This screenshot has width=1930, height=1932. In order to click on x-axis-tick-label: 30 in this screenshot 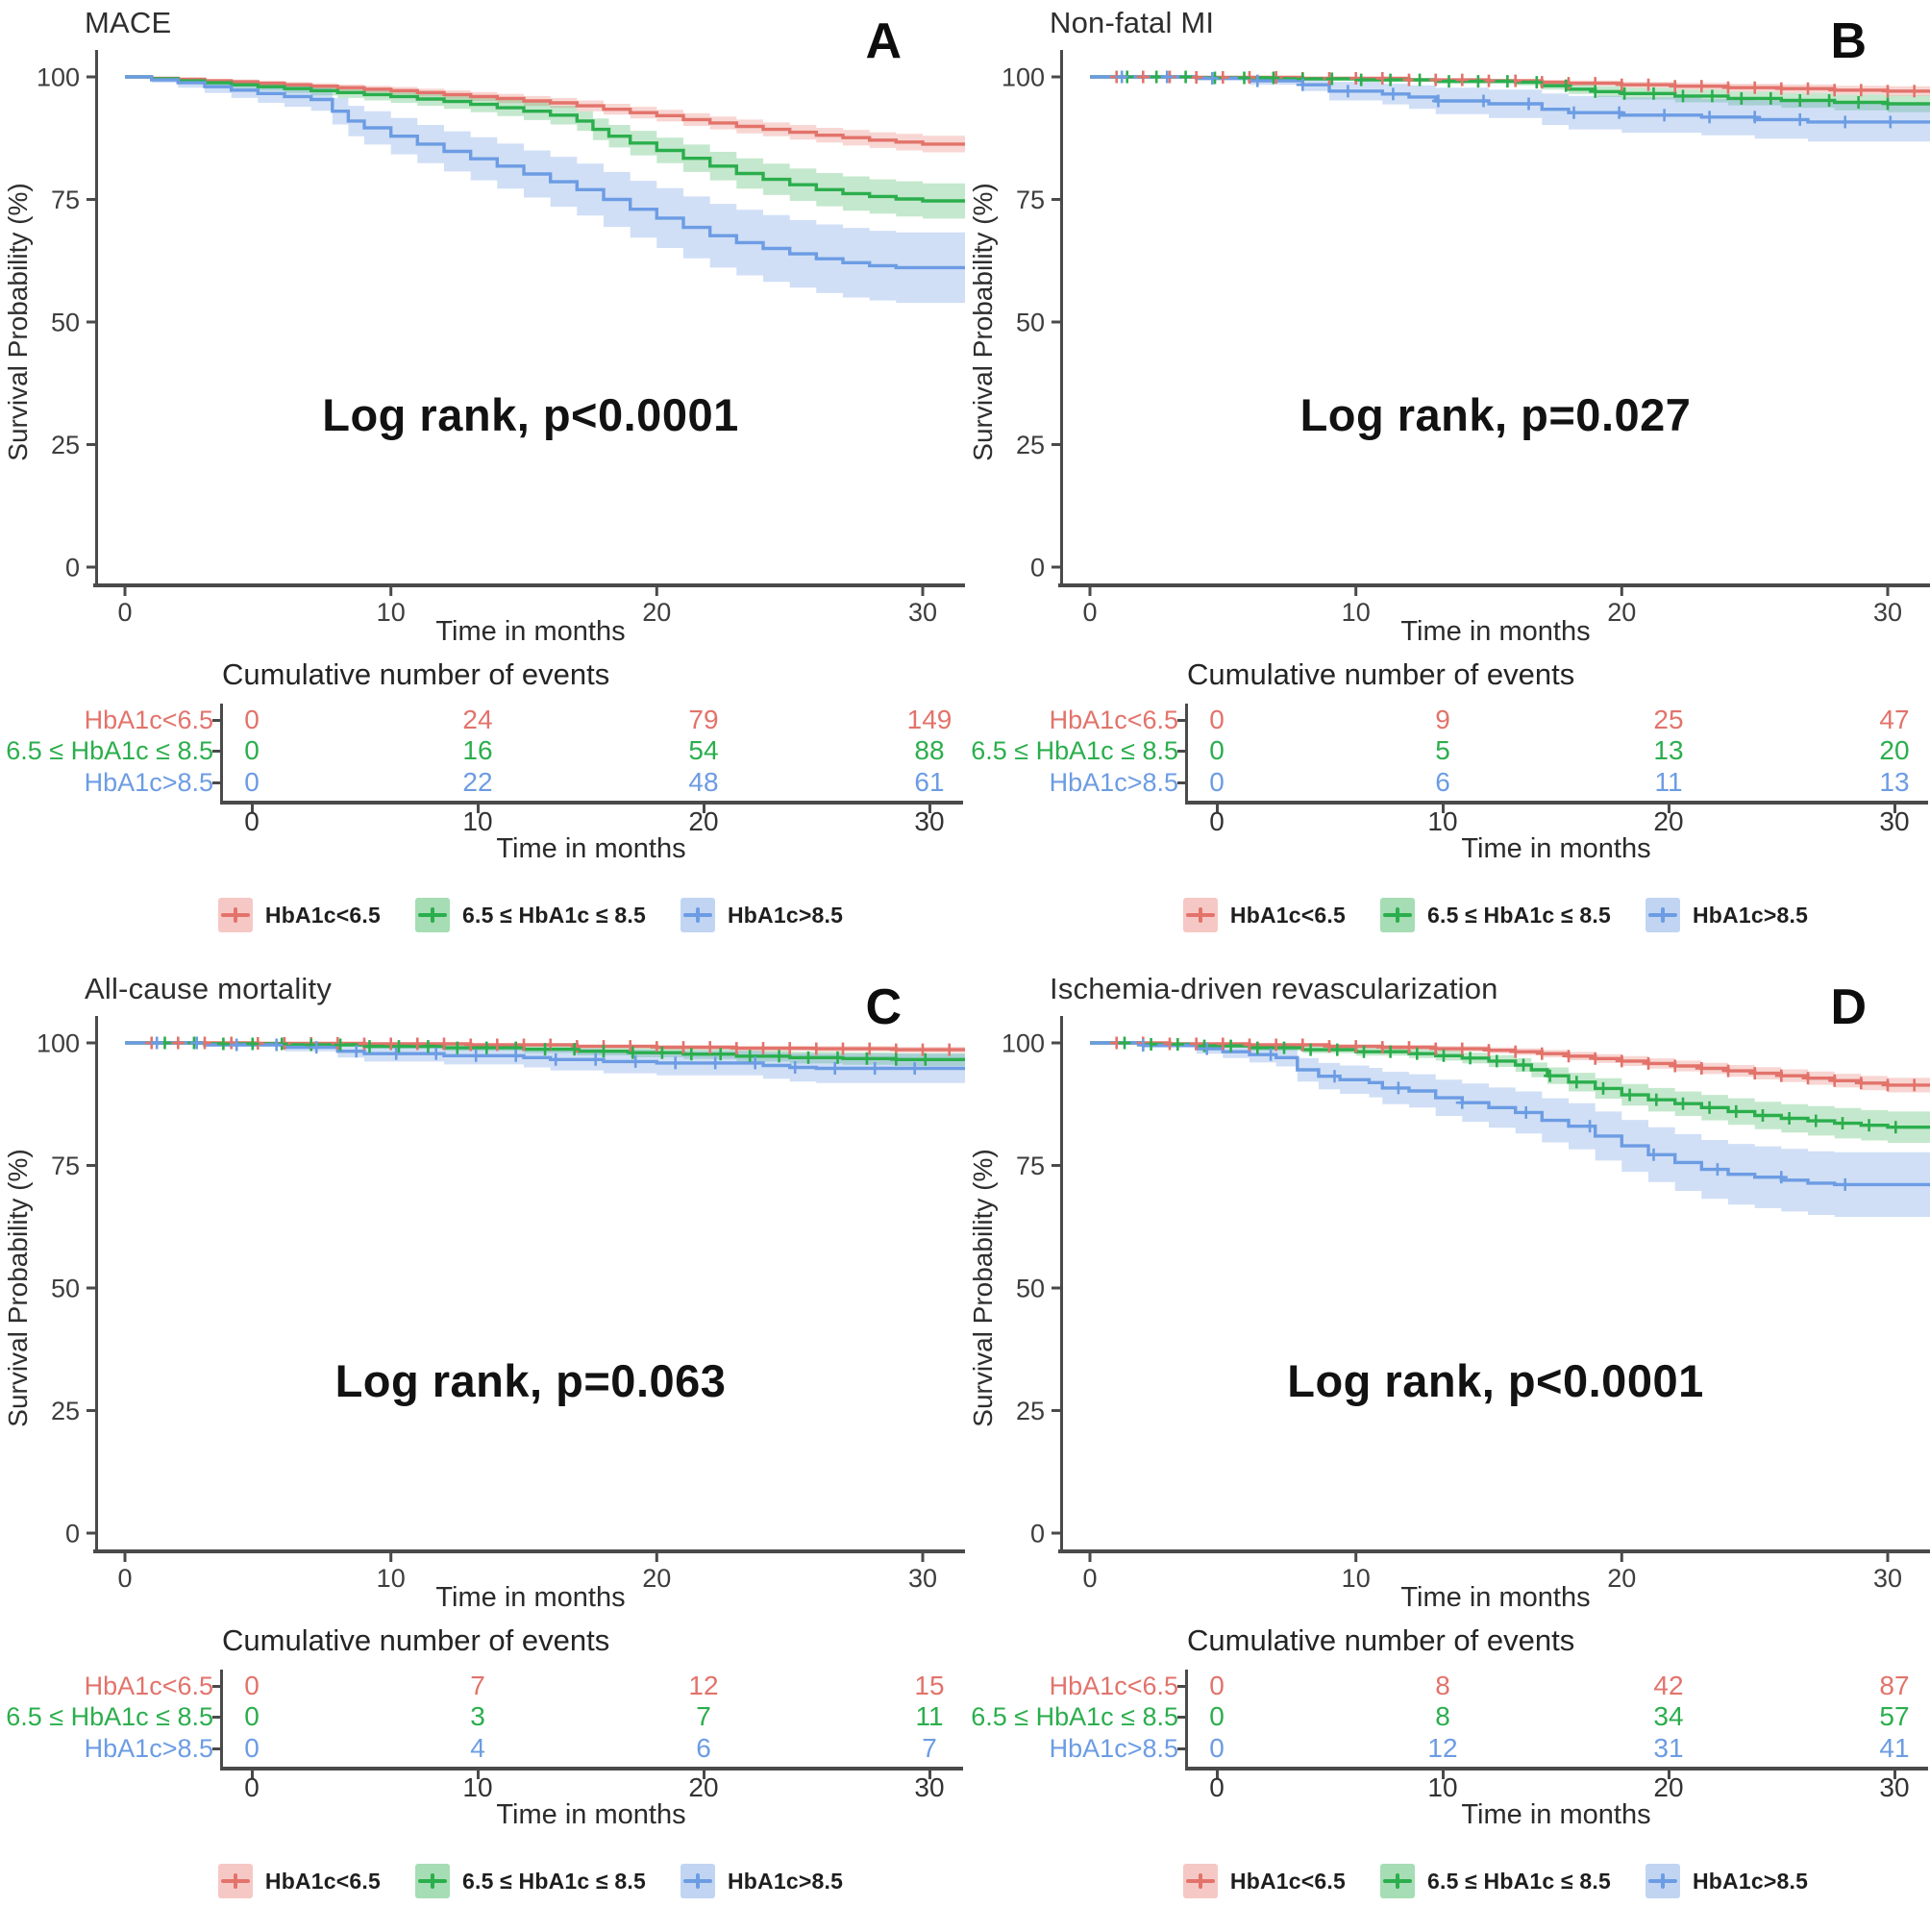, I will do `click(923, 612)`.